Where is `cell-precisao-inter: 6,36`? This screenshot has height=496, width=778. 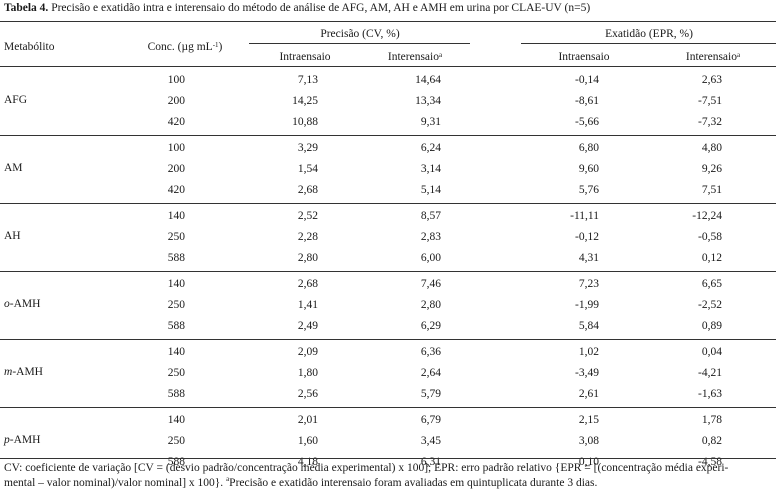
cell-precisao-inter: 6,36 is located at coordinates (430, 352).